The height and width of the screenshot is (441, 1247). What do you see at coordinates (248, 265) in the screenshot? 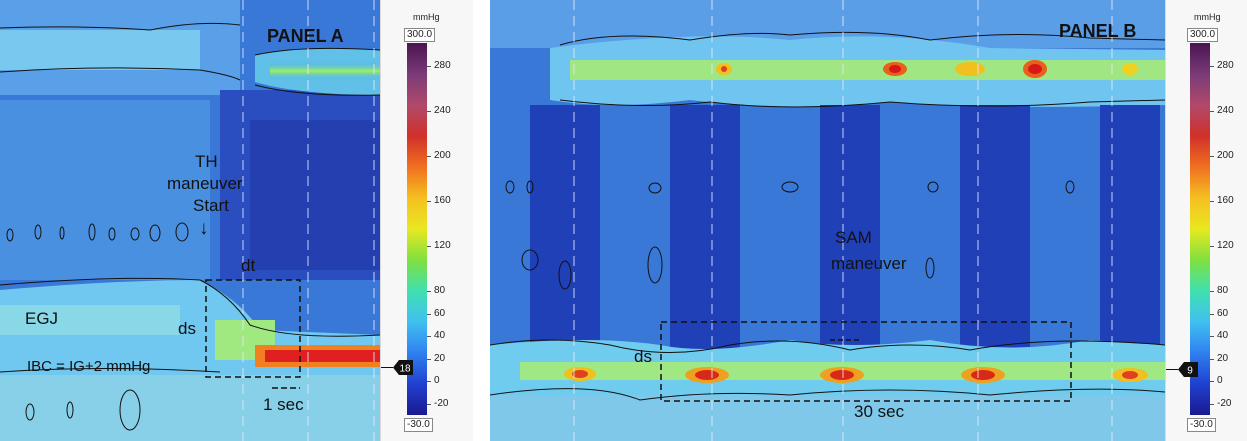
I see `dt-label: dt` at bounding box center [248, 265].